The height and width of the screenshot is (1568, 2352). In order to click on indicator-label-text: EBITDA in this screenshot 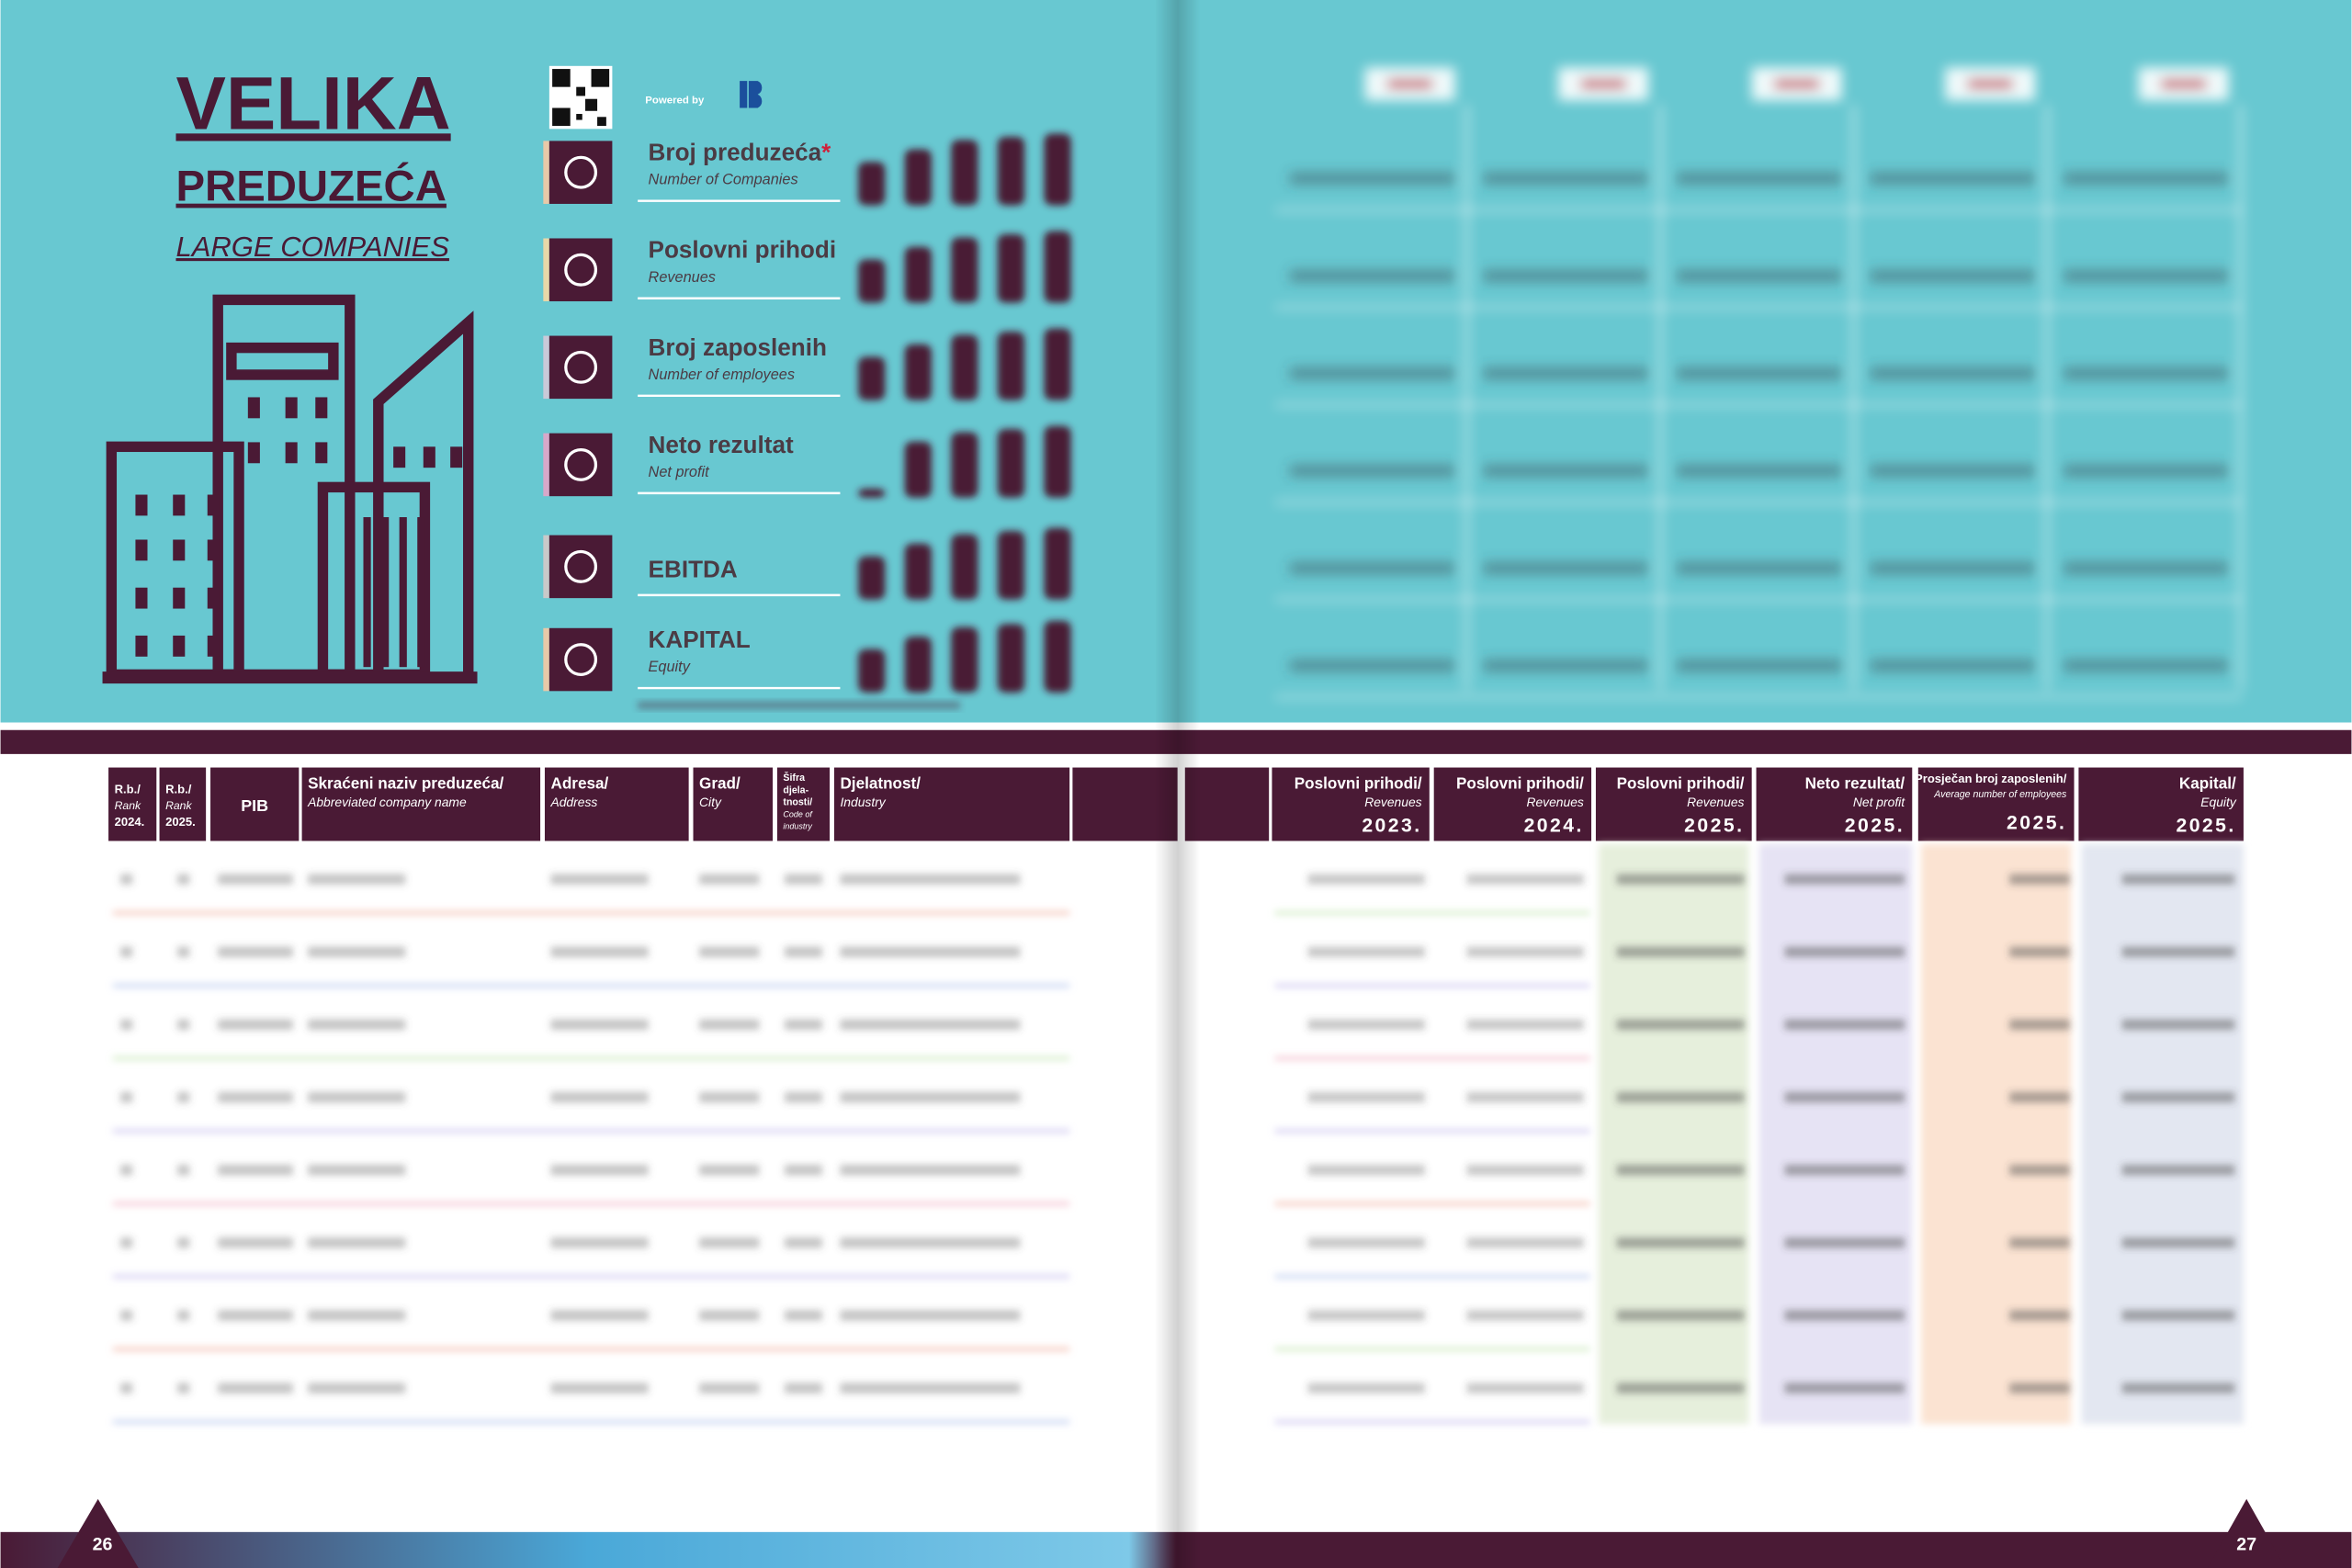, I will do `click(693, 569)`.